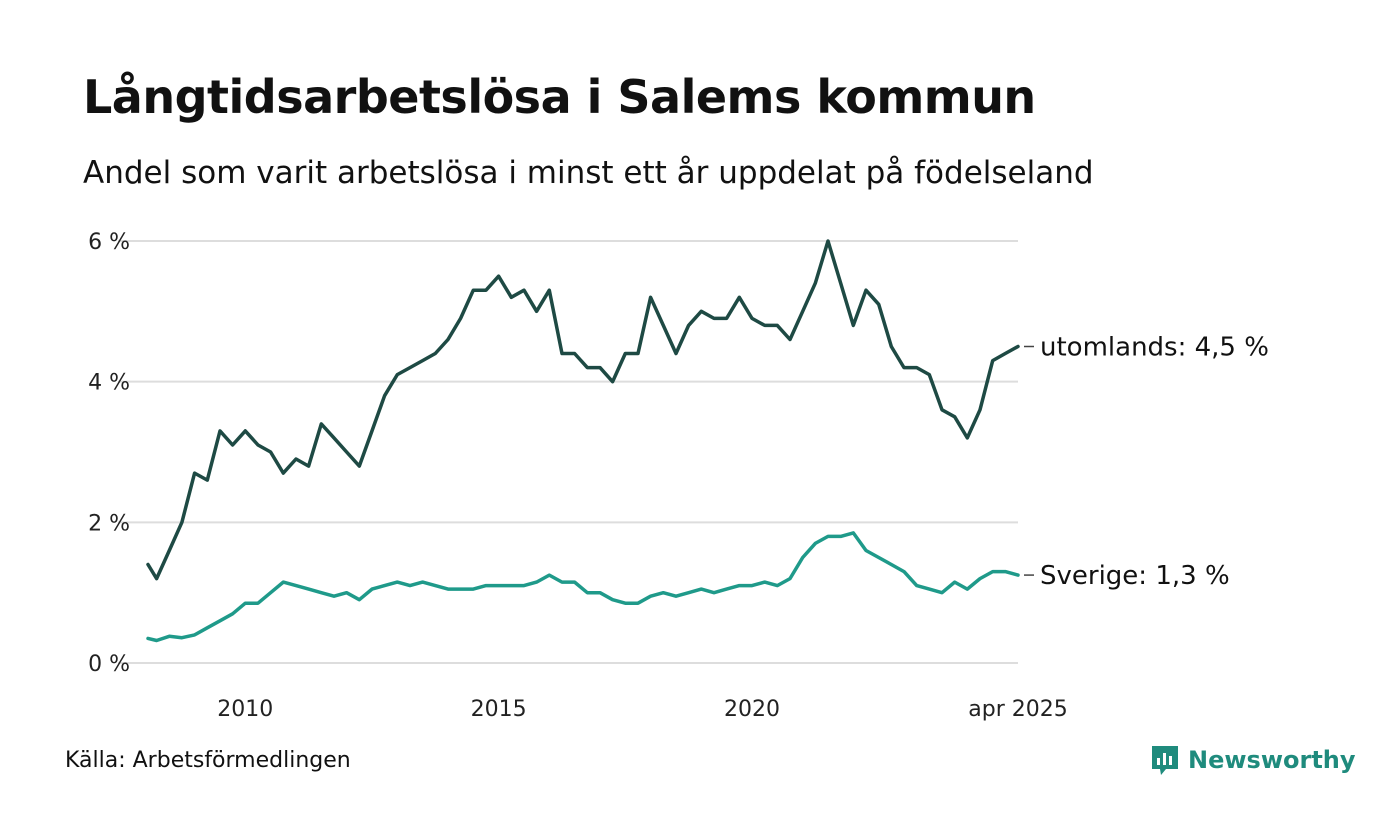  I want to click on end-label-sverige: Sverige: 1,3 %, so click(1135, 576).